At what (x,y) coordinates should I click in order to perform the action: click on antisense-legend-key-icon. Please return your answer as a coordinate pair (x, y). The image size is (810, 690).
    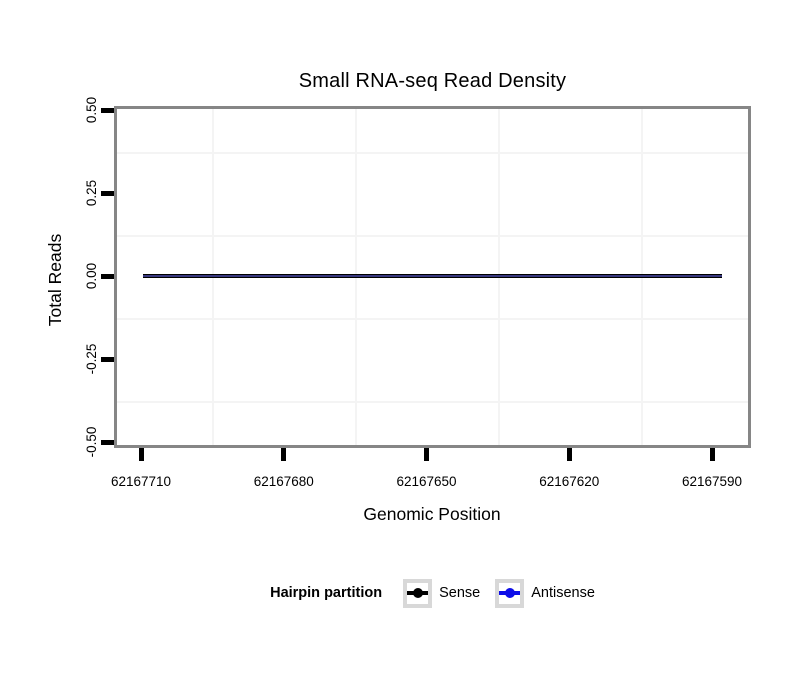
    Looking at the image, I should click on (510, 593).